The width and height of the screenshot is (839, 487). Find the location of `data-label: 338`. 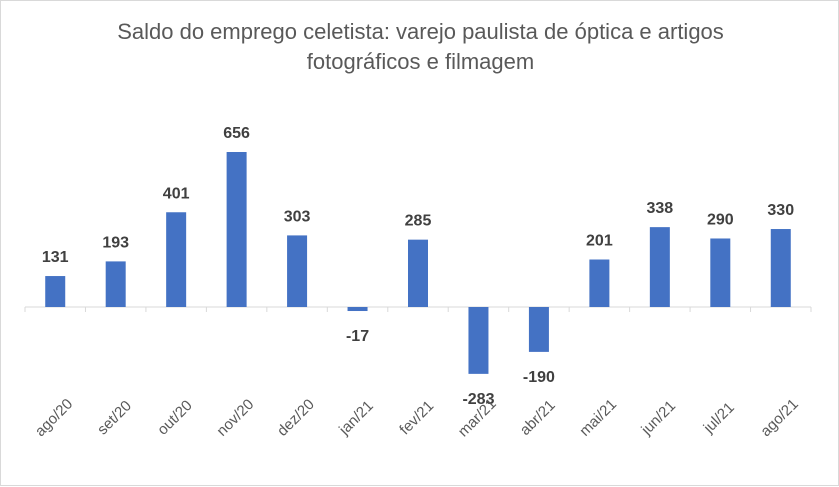

data-label: 338 is located at coordinates (659, 208).